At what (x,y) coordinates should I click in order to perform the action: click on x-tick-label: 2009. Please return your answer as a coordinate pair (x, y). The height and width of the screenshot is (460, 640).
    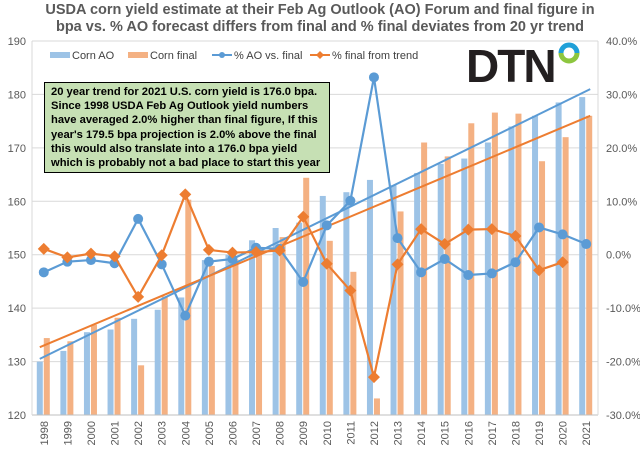
    Looking at the image, I should click on (304, 433).